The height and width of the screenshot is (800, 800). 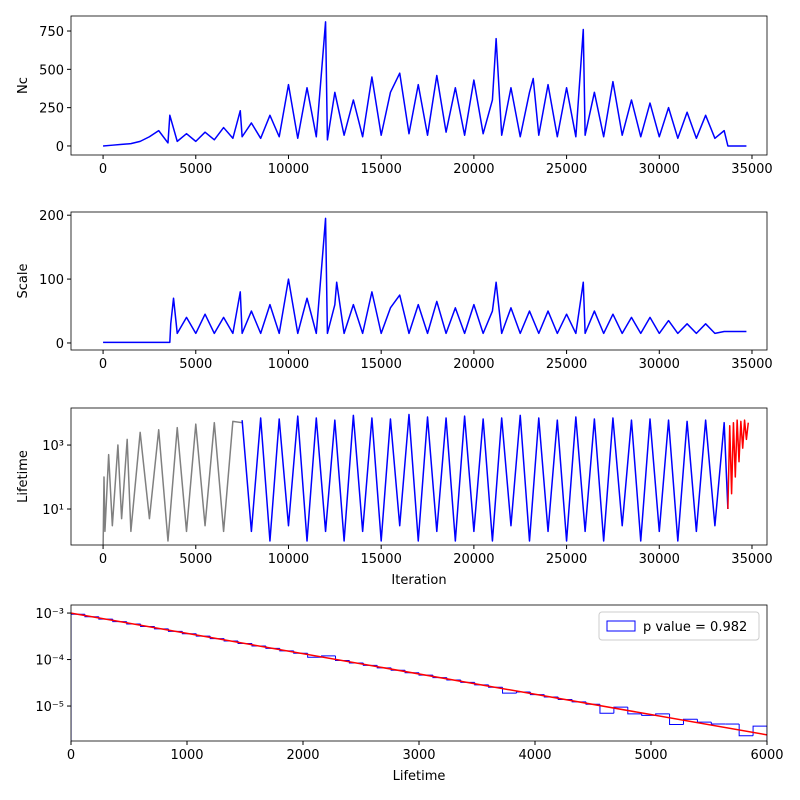 I want to click on y-tick-label: 10⁻⁴, so click(x=49, y=661).